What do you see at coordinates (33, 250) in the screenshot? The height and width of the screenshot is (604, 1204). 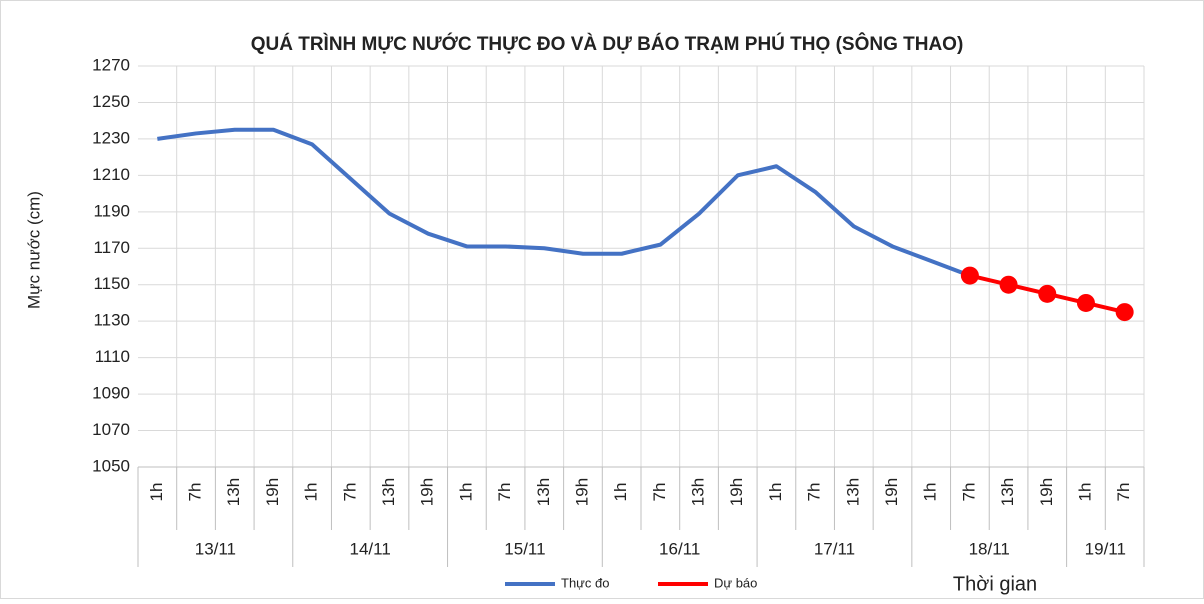 I see `y-axis-label: Mực nước (cm)` at bounding box center [33, 250].